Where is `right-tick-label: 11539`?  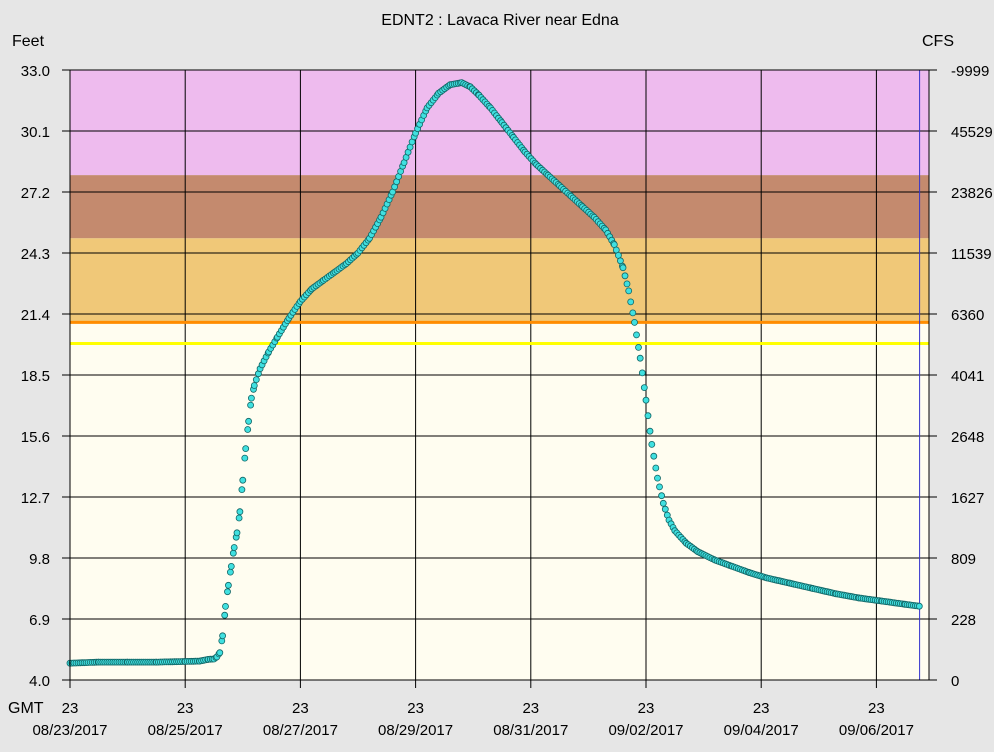
right-tick-label: 11539 is located at coordinates (971, 254).